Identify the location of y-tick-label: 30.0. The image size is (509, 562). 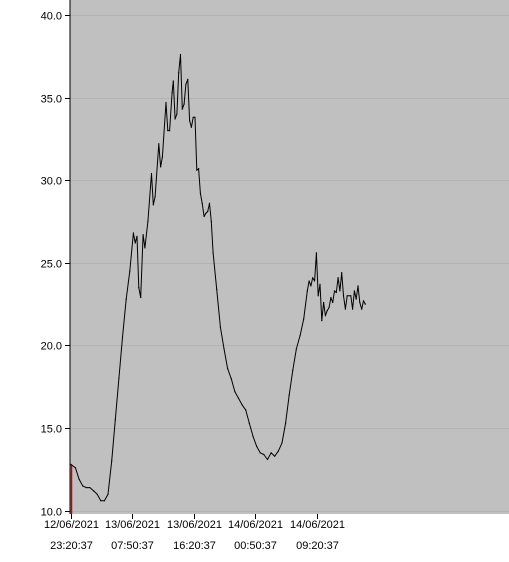
(51, 182).